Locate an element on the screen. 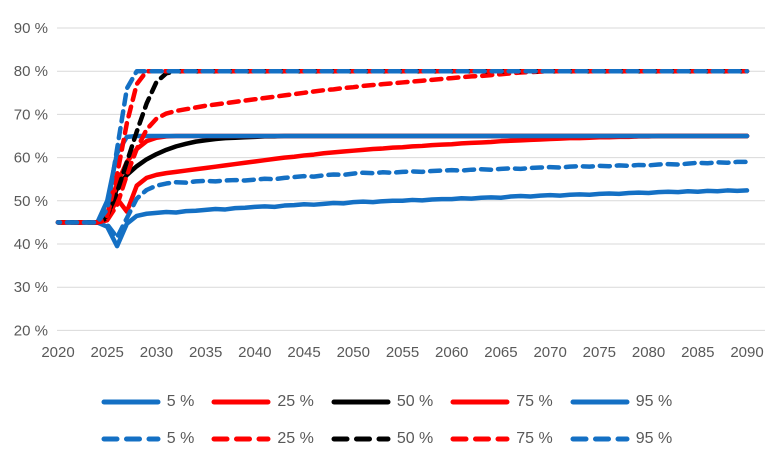 This screenshot has height=464, width=772. x-axis-tick-label: 2060 is located at coordinates (451, 352).